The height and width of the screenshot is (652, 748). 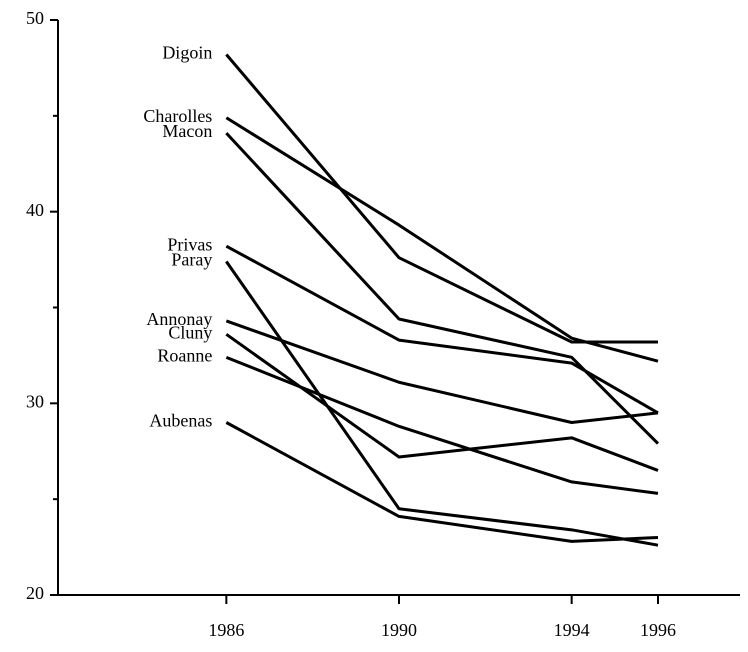 I want to click on x-tick-label: 1990, so click(x=399, y=630).